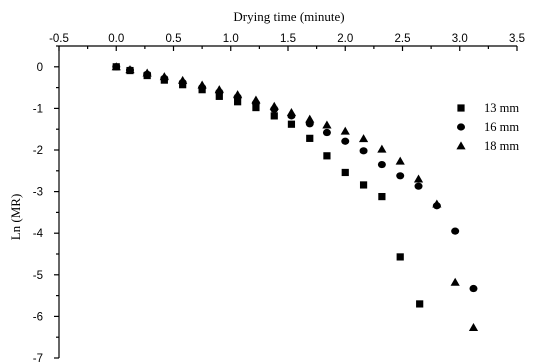 The height and width of the screenshot is (363, 537). I want to click on y-axis-title: Ln (MR), so click(15, 217).